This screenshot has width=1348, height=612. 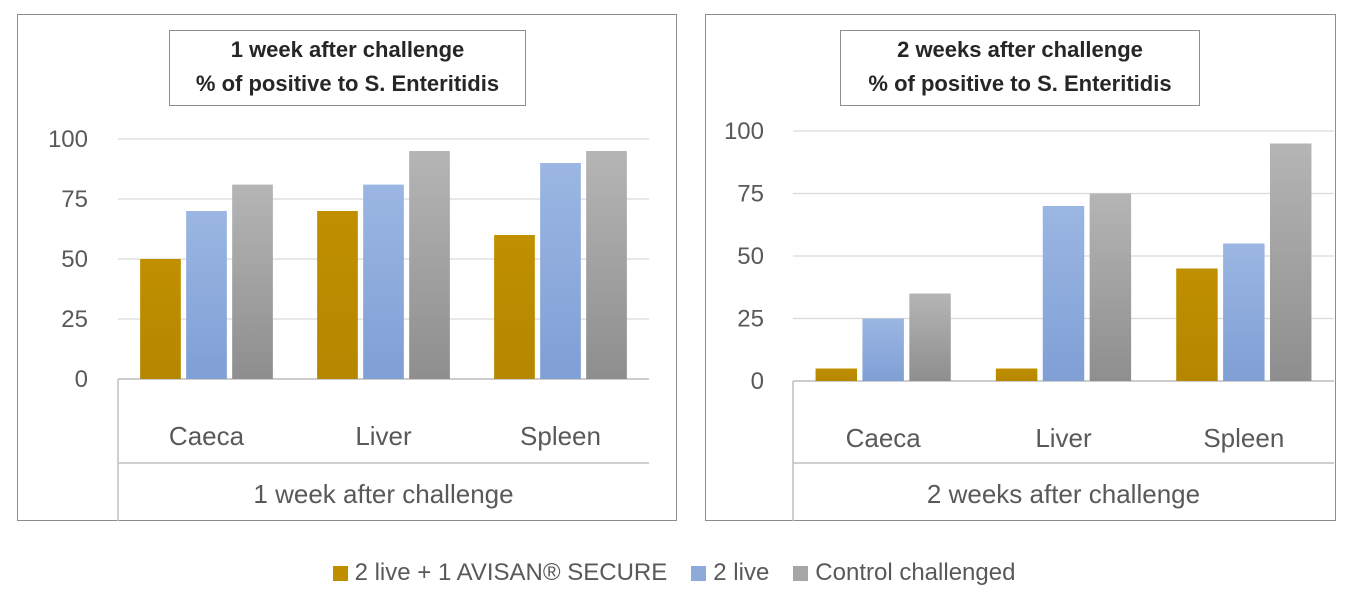 I want to click on legend-item-2-live: 2 live, so click(x=730, y=573).